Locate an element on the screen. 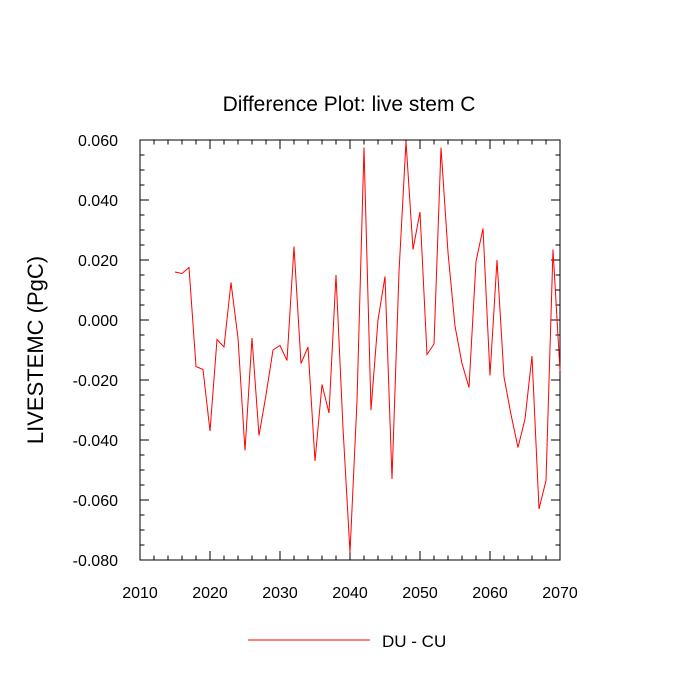 The image size is (700, 700). x-tick-label: 2050 is located at coordinates (420, 593).